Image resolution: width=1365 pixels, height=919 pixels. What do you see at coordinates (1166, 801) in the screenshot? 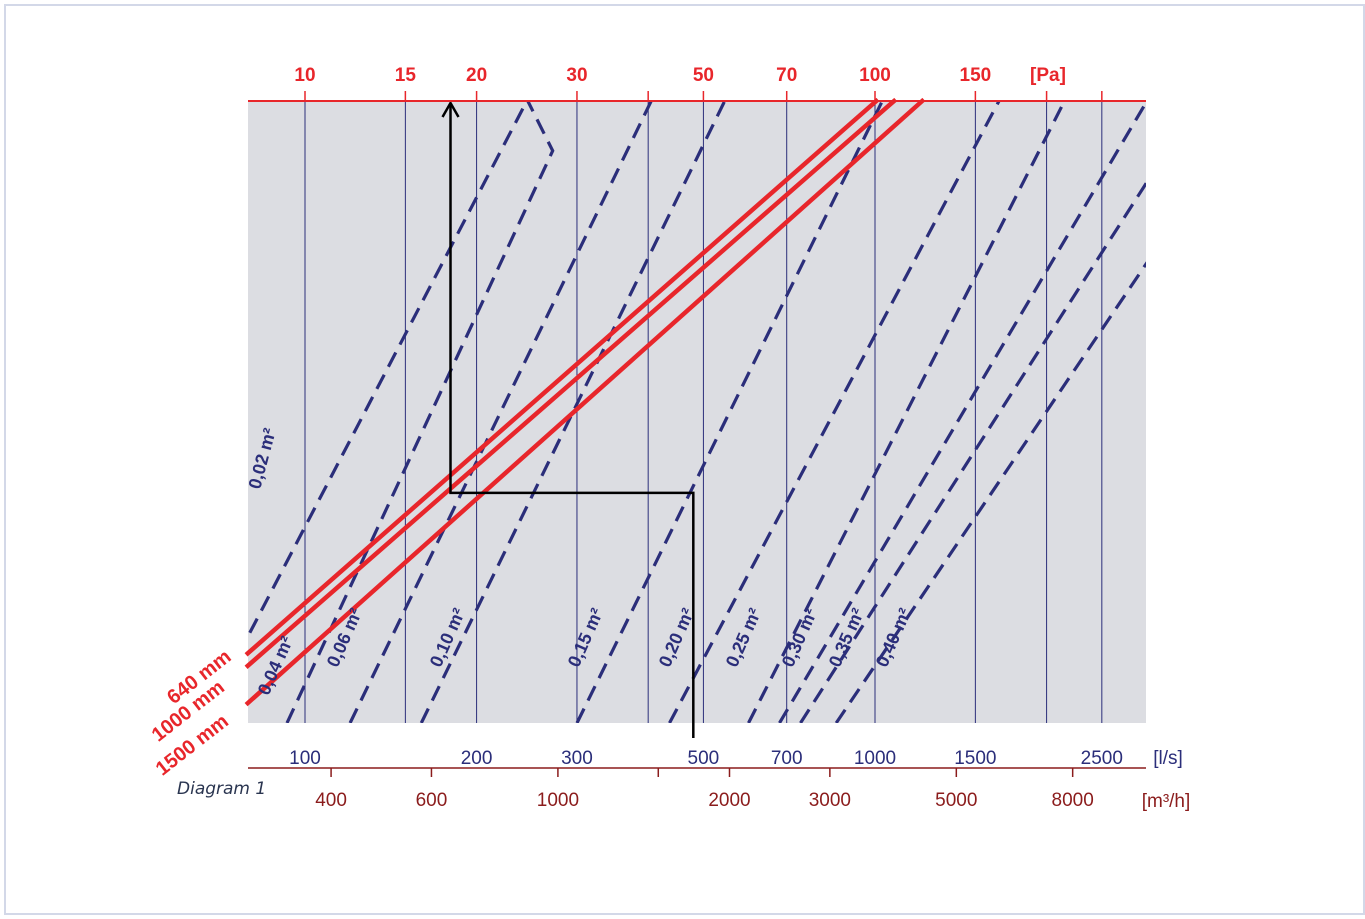
I see `m3h-unit-label: [m³/h]` at bounding box center [1166, 801].